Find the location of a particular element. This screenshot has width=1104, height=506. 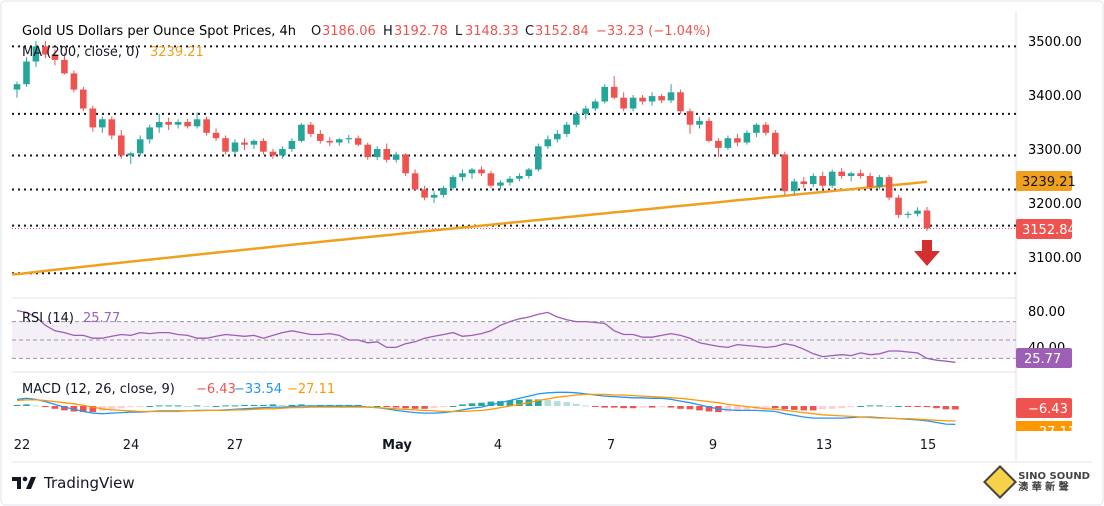

macd-legend-signal: −33.54 is located at coordinates (258, 389).